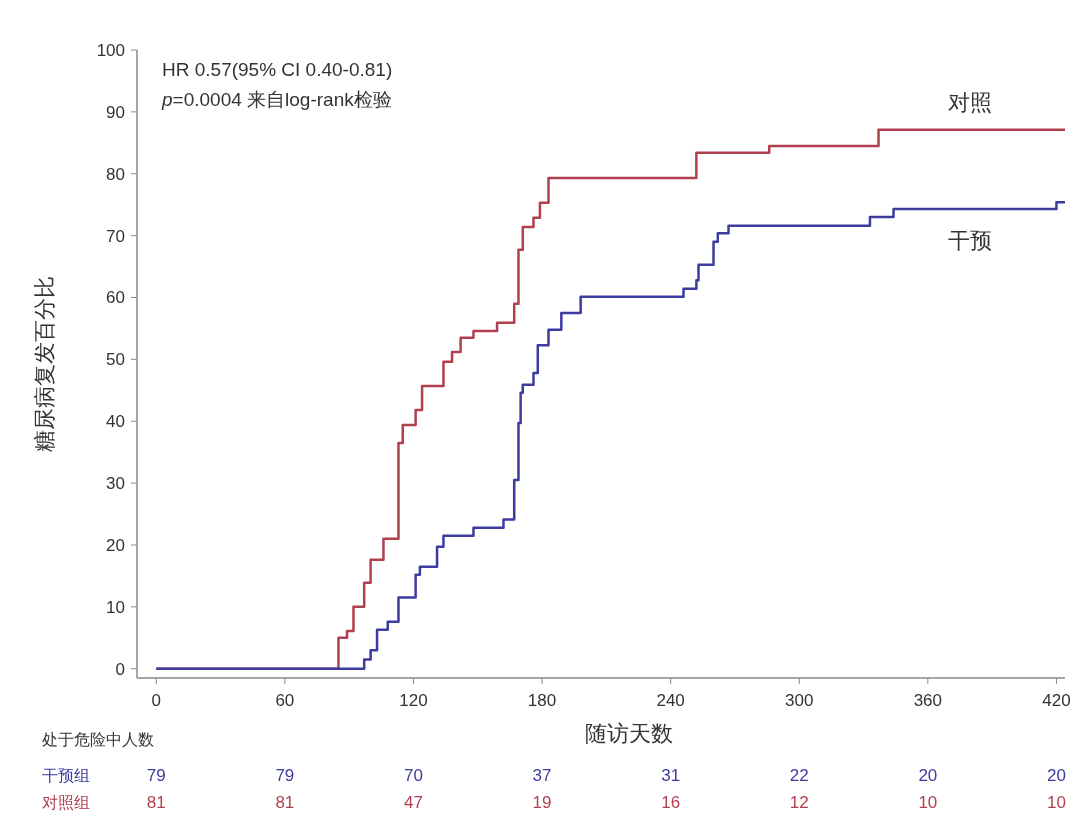 The width and height of the screenshot is (1080, 837). What do you see at coordinates (156, 700) in the screenshot?
I see `x-tick-label: 0` at bounding box center [156, 700].